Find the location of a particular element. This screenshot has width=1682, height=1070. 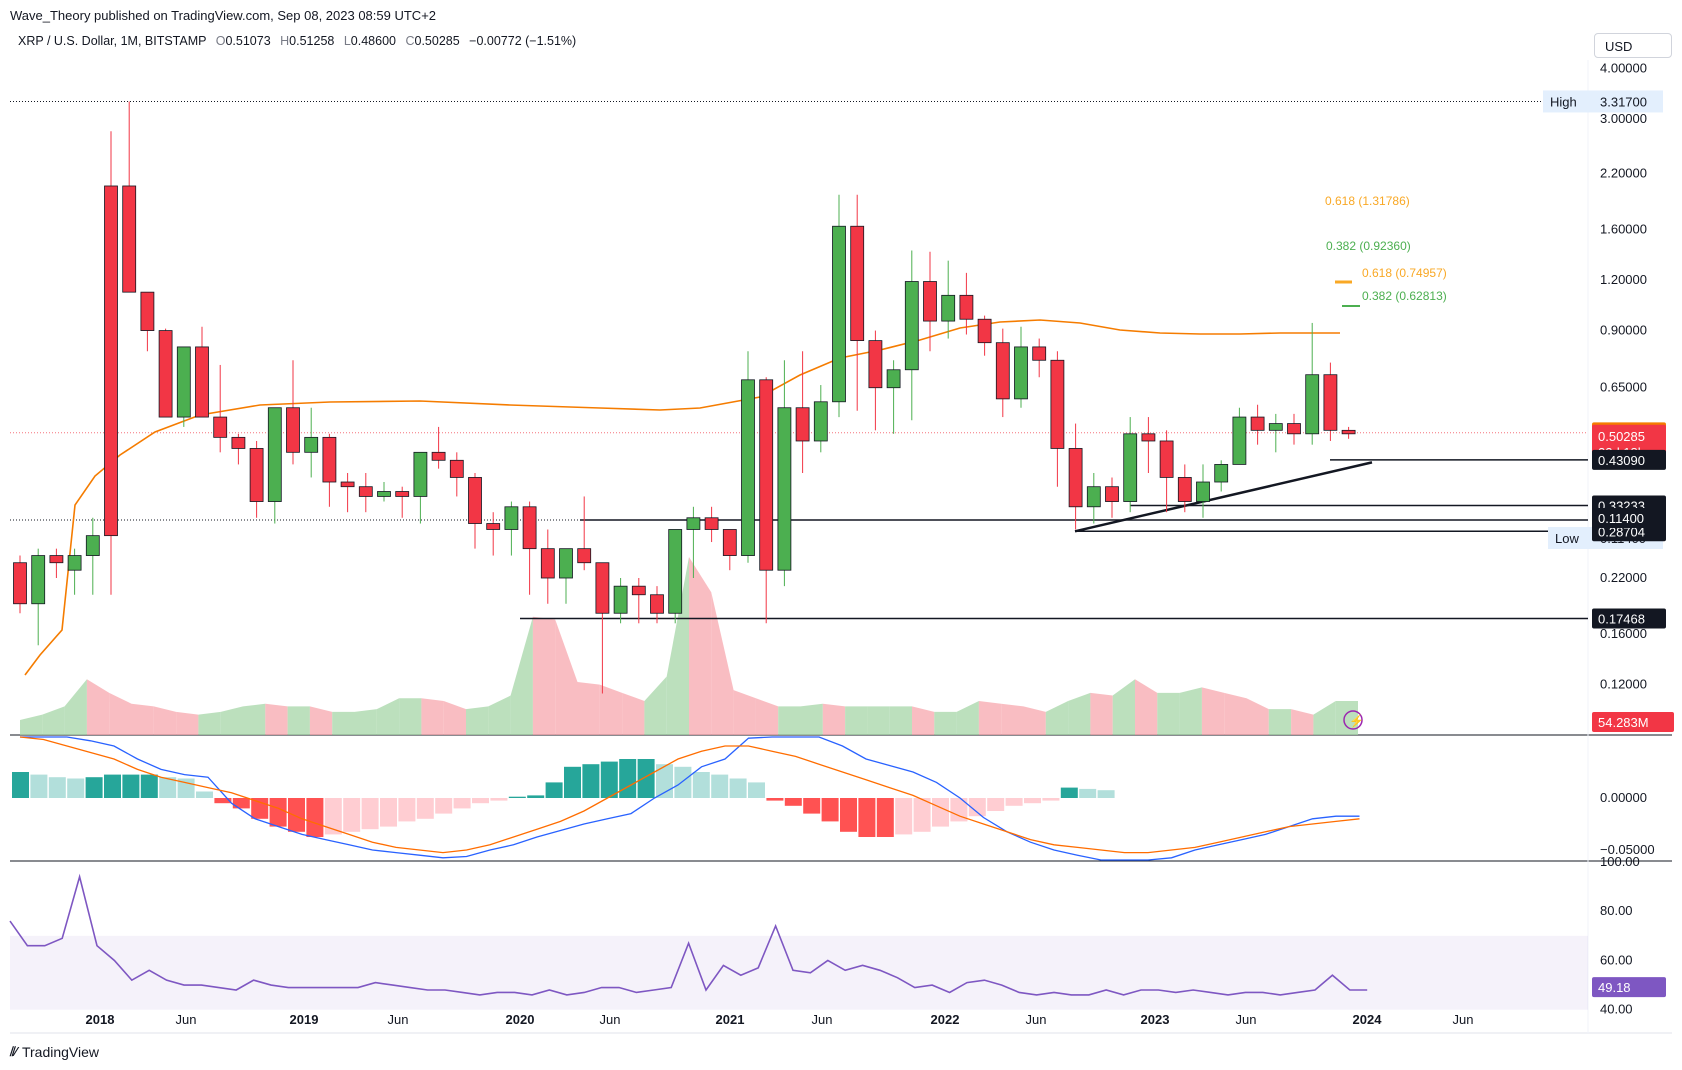

price-tick-label: 0.12000 is located at coordinates (1623, 683).